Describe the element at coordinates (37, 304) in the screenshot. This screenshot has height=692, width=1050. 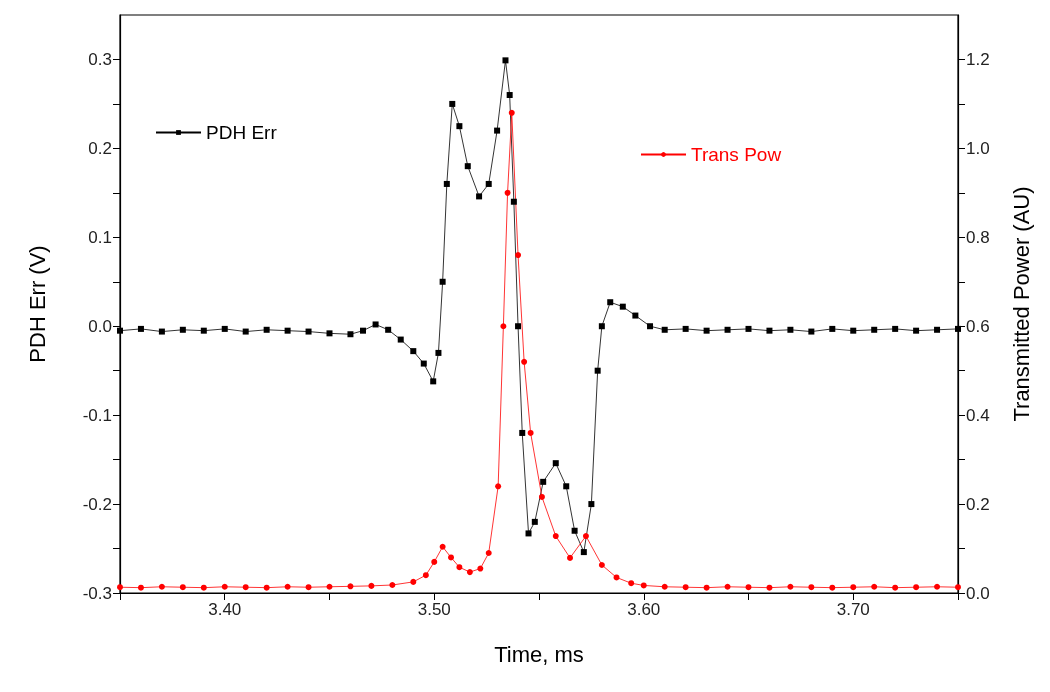
I see `y-axis-title: PDH Err (V)` at that location.